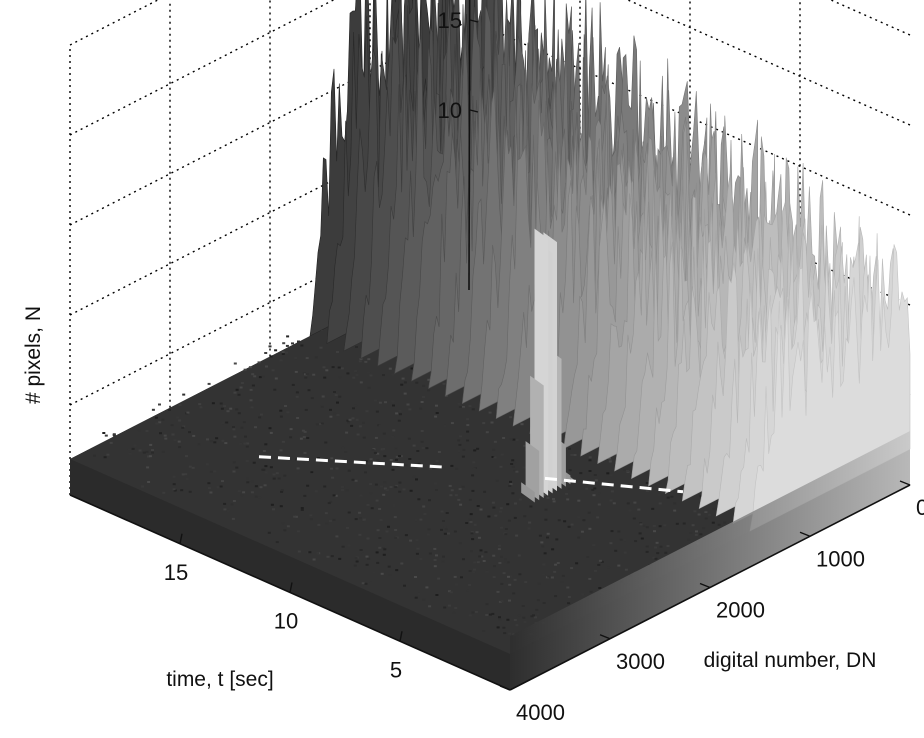  Describe the element at coordinates (396, 669) in the screenshot. I see `y-tick-label: 5` at that location.